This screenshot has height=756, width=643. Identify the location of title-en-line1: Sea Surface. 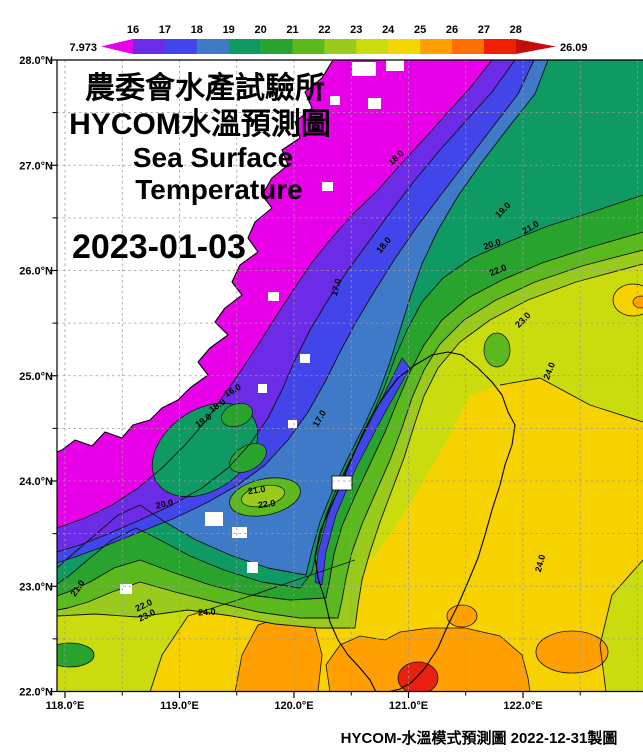
(213, 157).